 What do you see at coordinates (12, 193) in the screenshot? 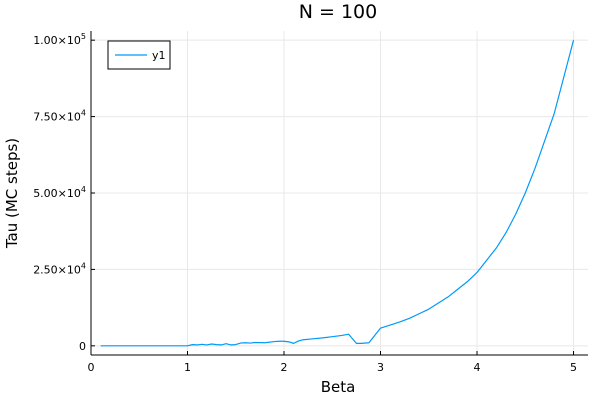
I see `y-axis-label: Tau (MC steps)` at bounding box center [12, 193].